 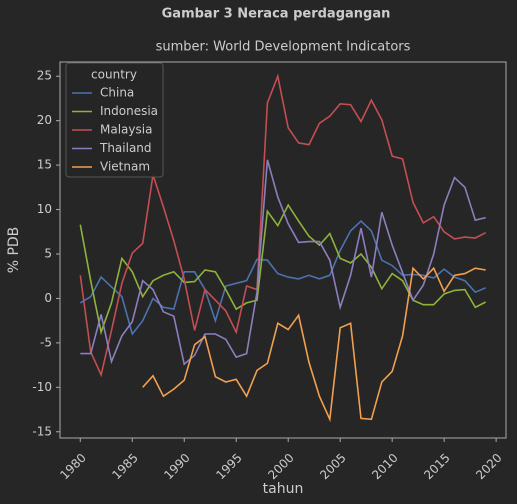 I want to click on y-tick-label: 15, so click(x=44, y=165).